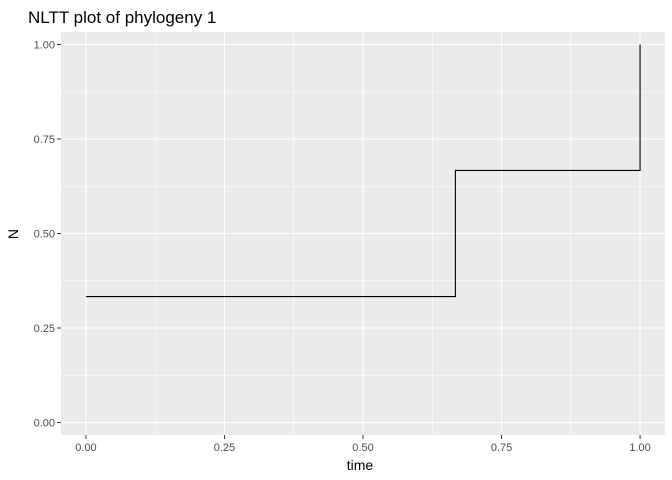 This screenshot has height=480, width=672. I want to click on x-axis-ticks: 0.00 0.25 0.50 0.75 1.00, so click(363, 444).